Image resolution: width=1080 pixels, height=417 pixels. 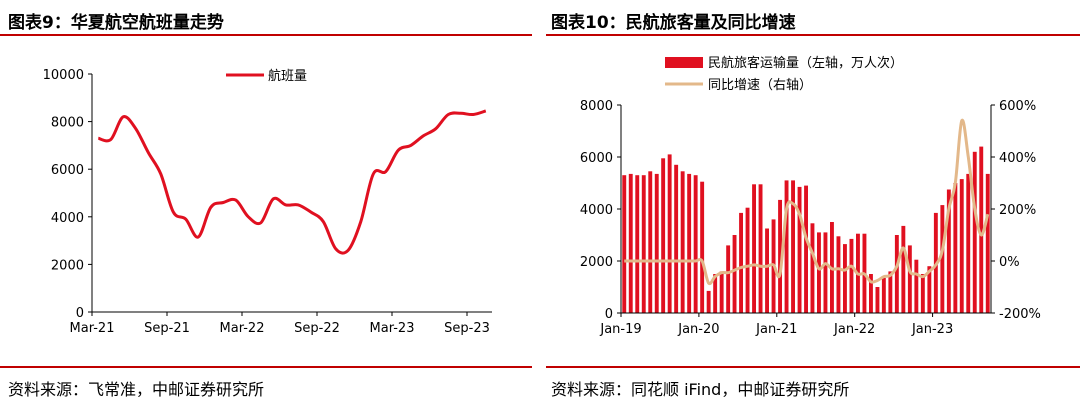 What do you see at coordinates (266, 367) in the screenshot?
I see `left-bottom-divider` at bounding box center [266, 367].